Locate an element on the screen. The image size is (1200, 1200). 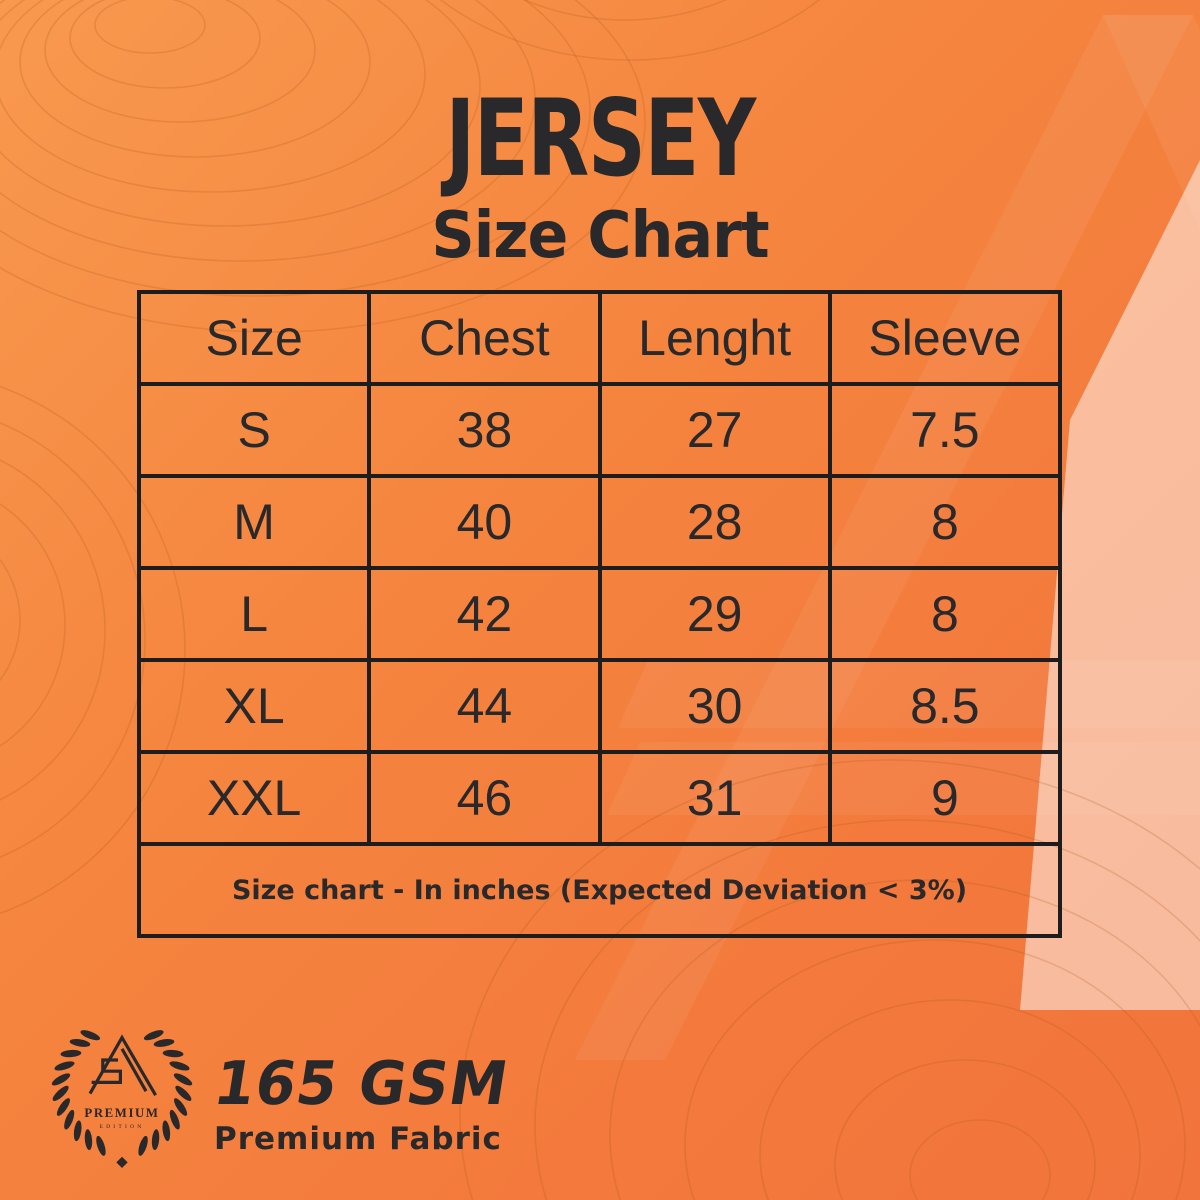
table-row-s: S 38 27 7.5 is located at coordinates (599, 430).